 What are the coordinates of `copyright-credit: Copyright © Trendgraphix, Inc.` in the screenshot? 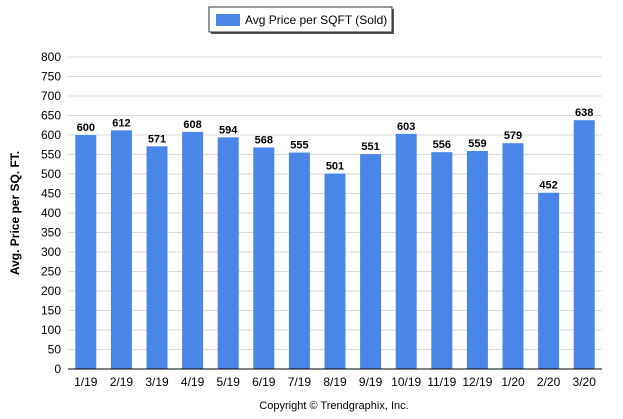 It's located at (333, 406).